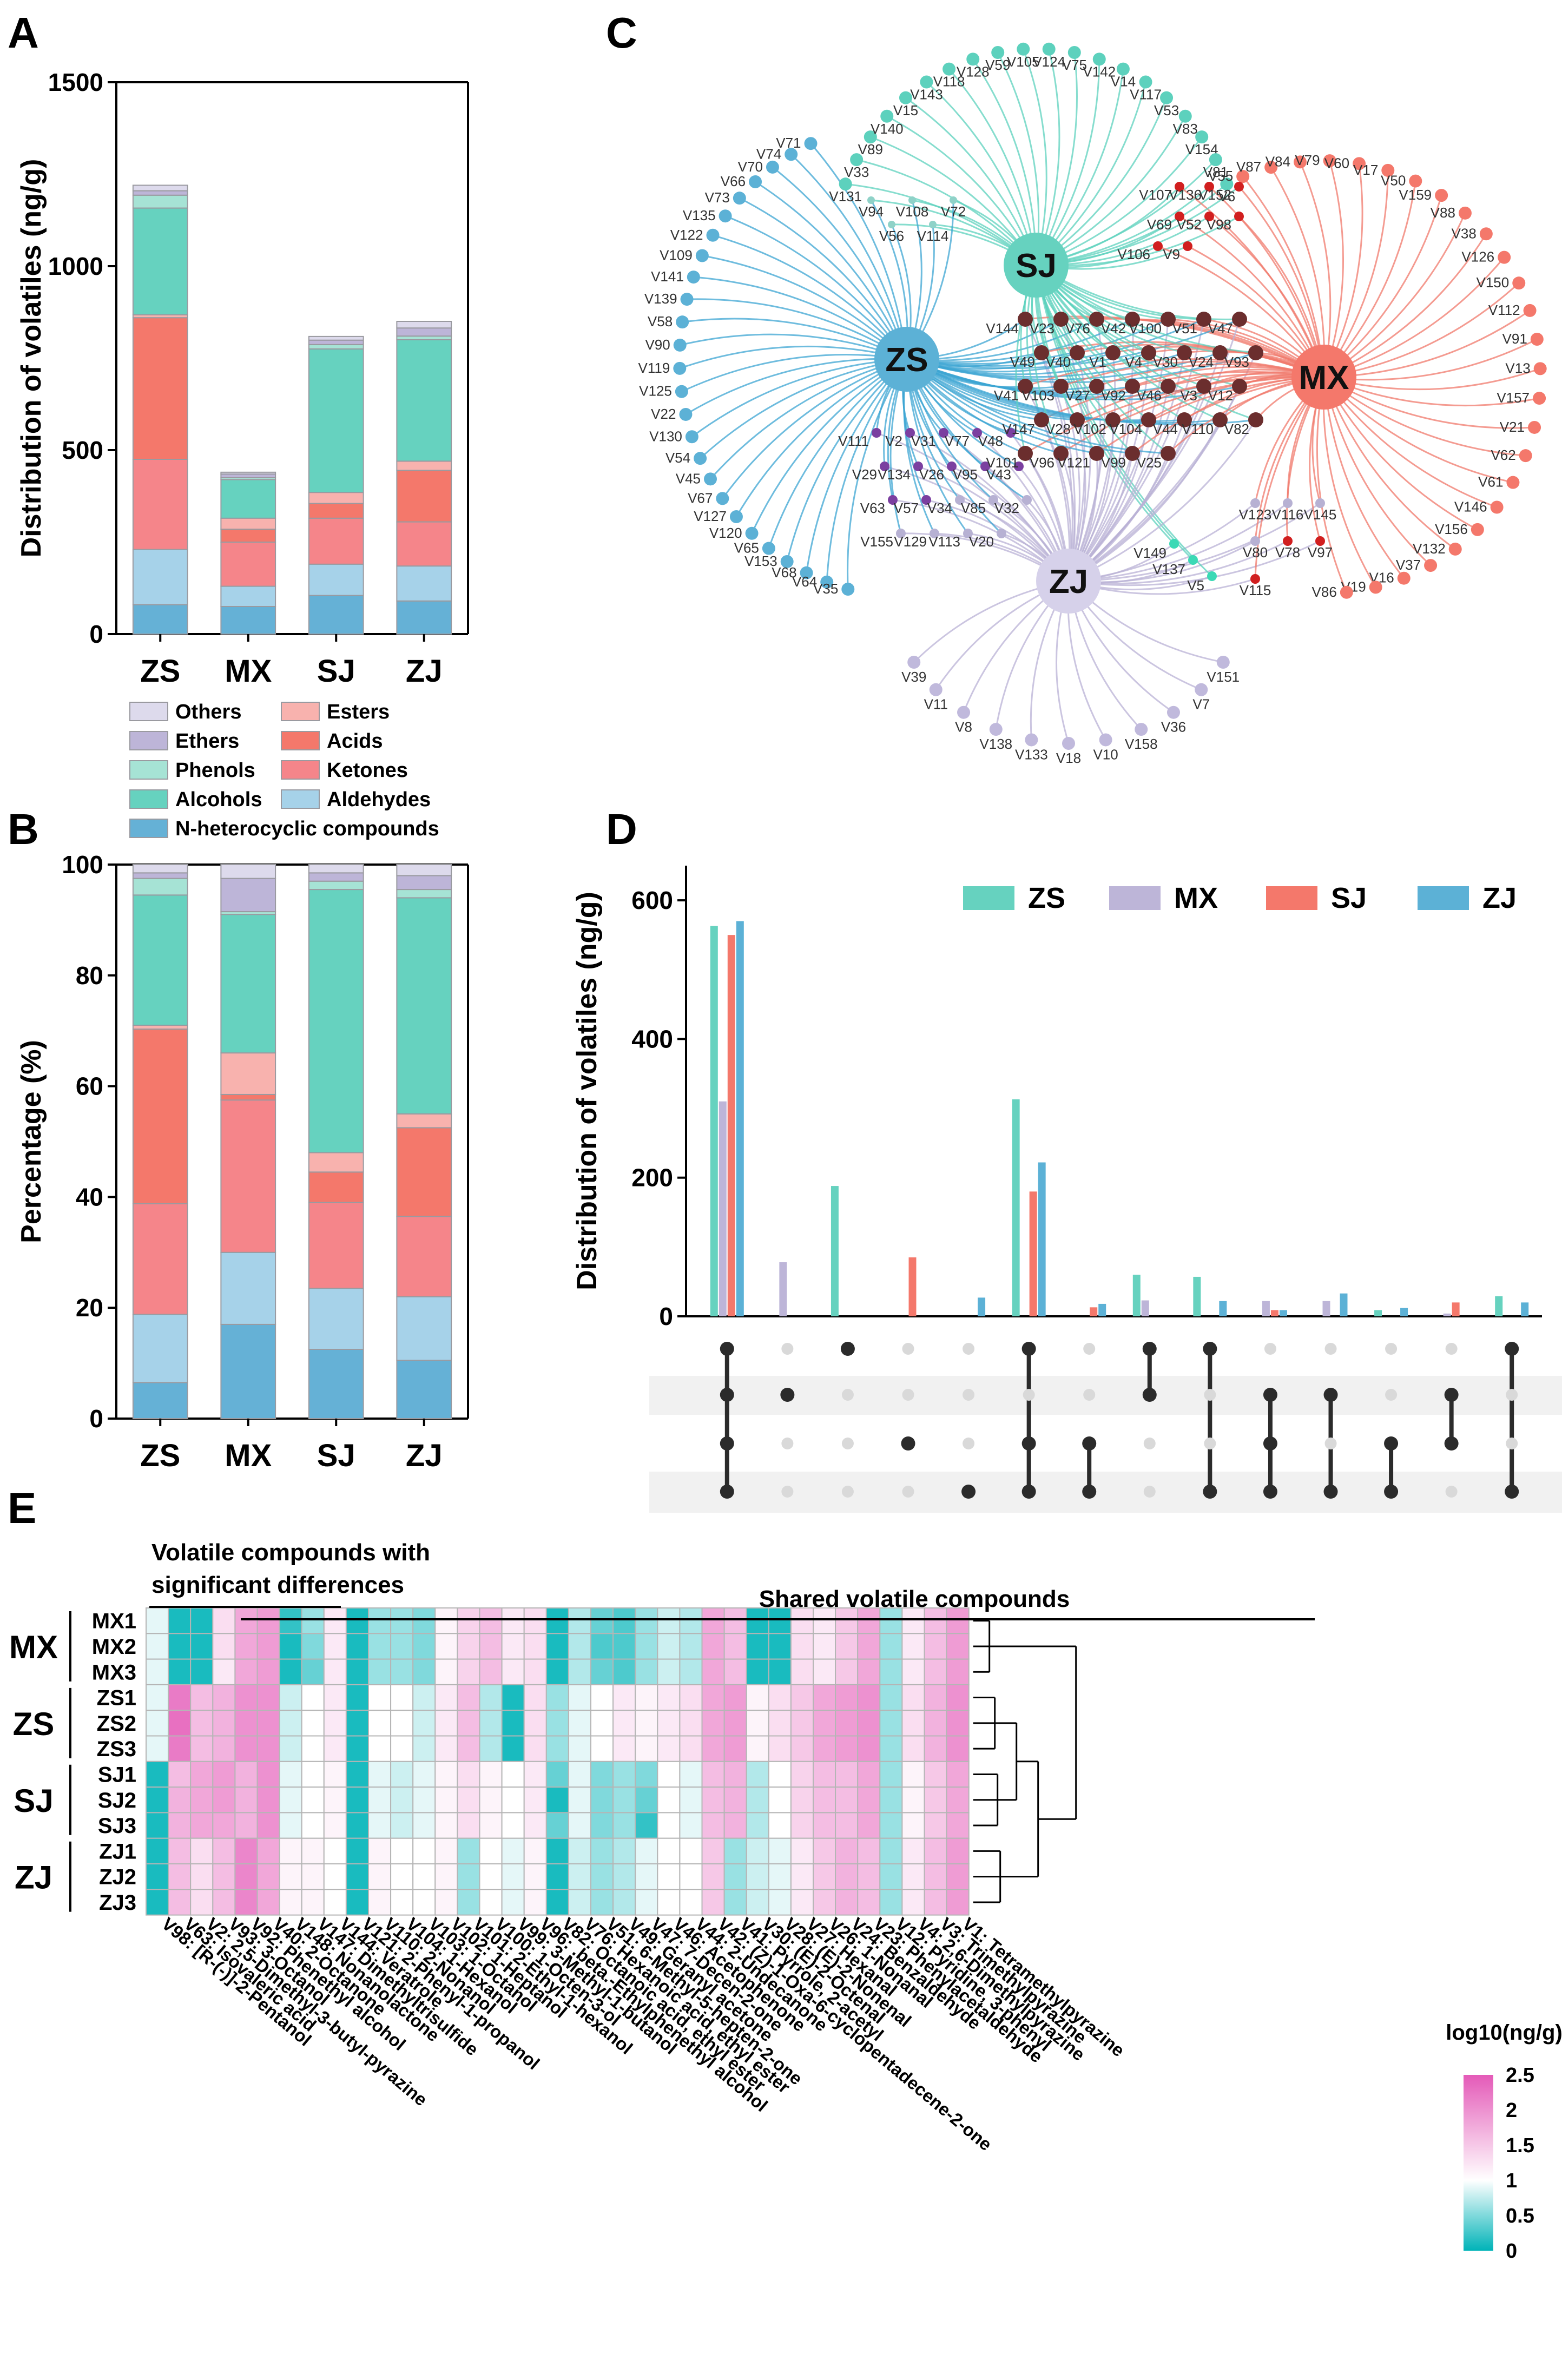 The image size is (1562, 2380). What do you see at coordinates (857, 466) in the screenshot?
I see `network-edge-zs` at bounding box center [857, 466].